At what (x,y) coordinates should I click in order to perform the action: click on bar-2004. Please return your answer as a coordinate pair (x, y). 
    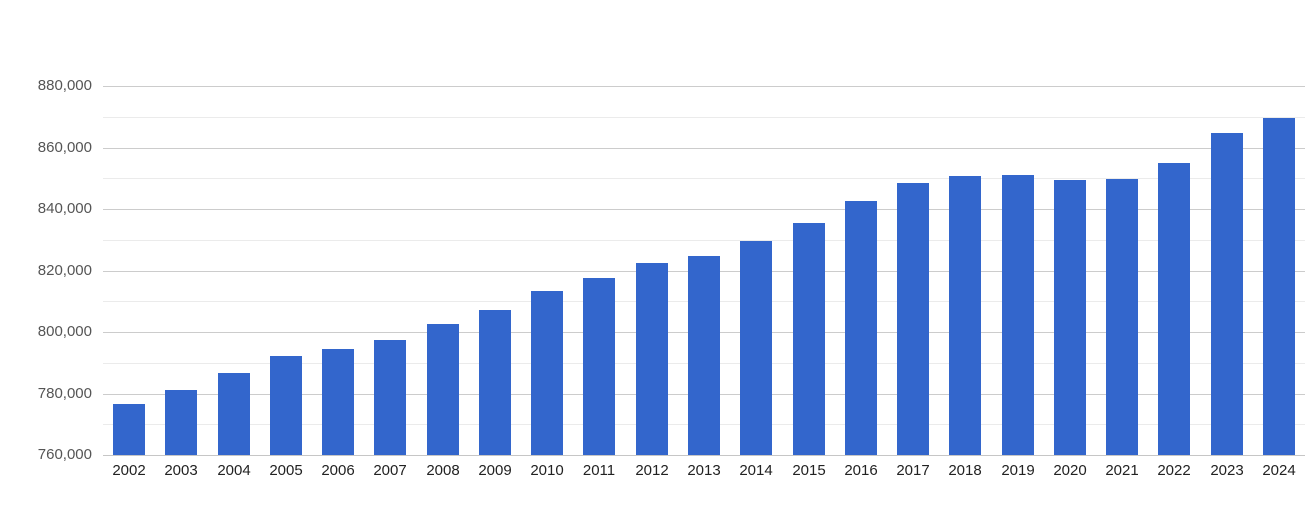
    Looking at the image, I should click on (234, 414).